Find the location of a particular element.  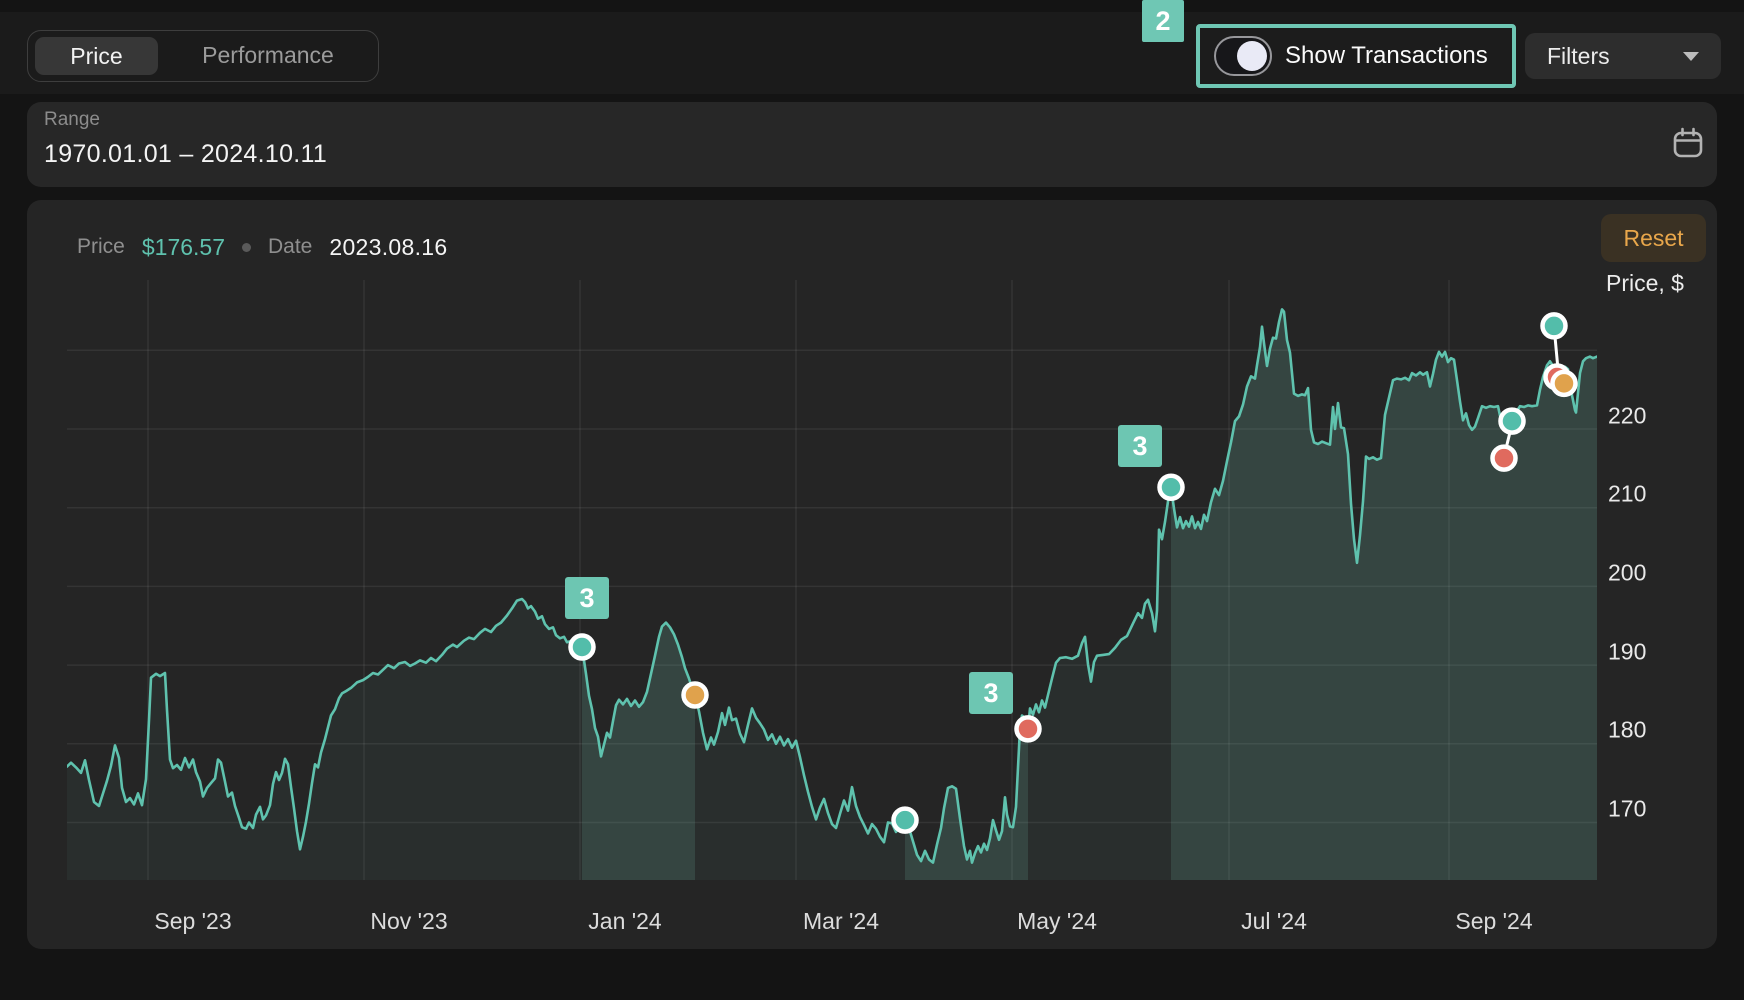

y-axis-title: Price, $ is located at coordinates (1645, 283).